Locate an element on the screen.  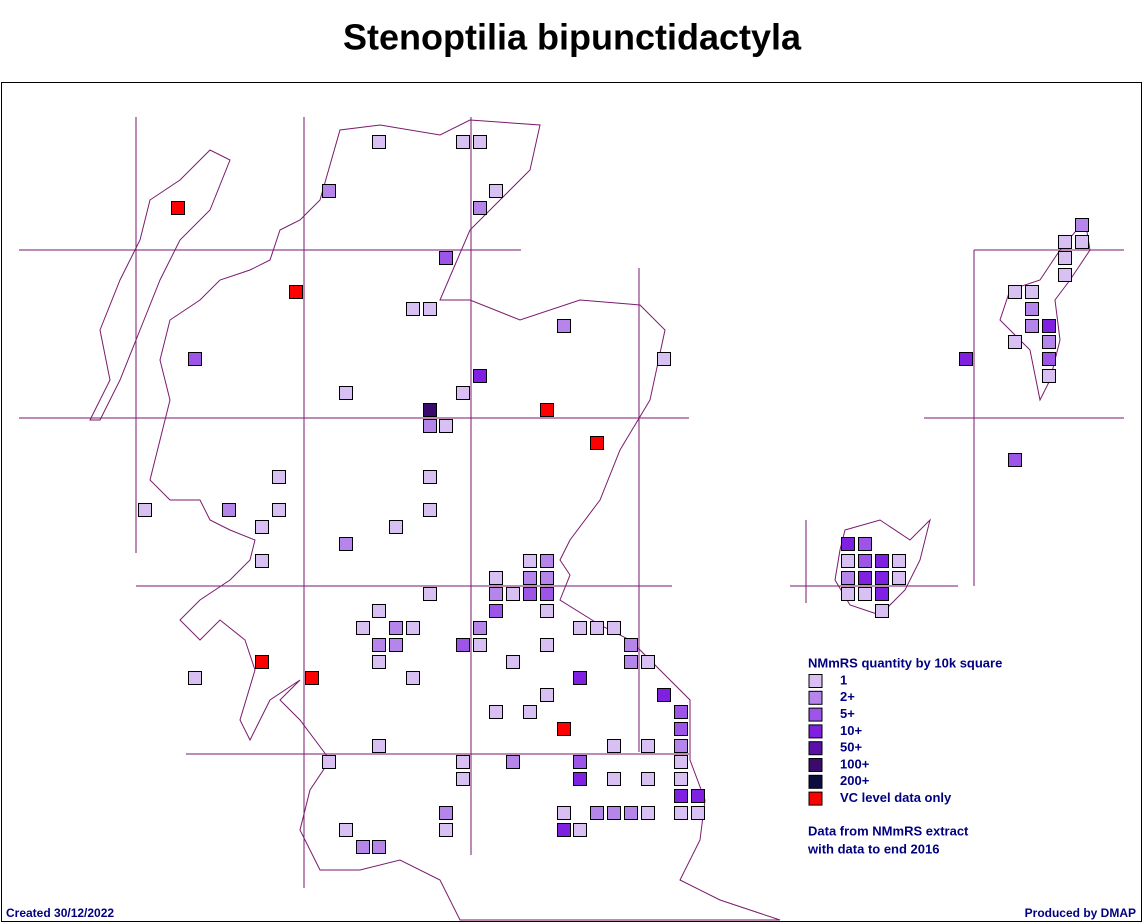
legend-label: 5+ is located at coordinates (847, 713).